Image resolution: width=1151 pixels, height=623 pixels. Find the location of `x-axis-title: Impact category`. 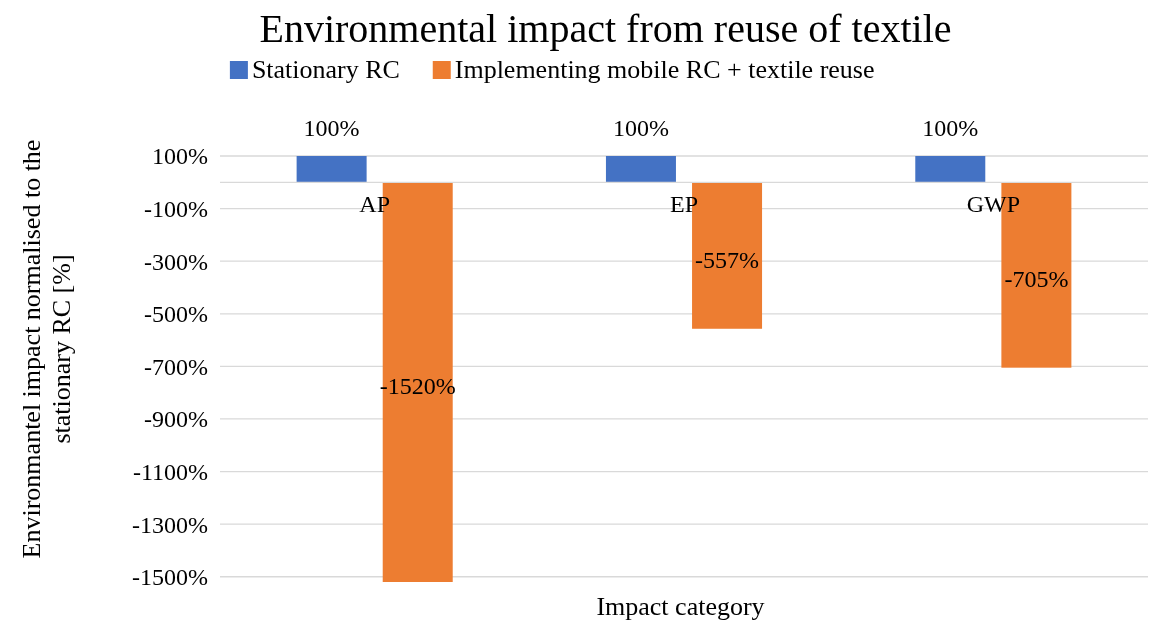

x-axis-title: Impact category is located at coordinates (680, 606).